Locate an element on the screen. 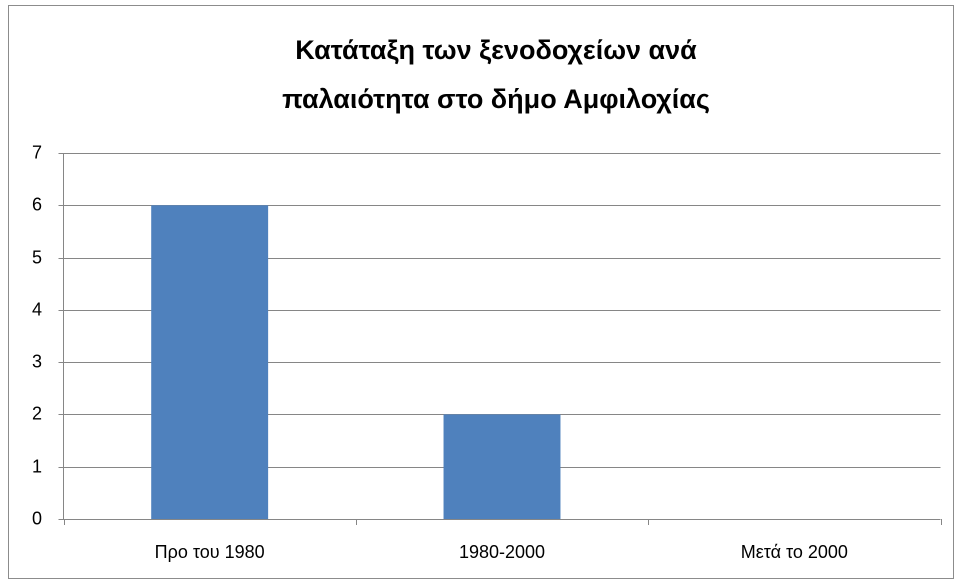  y-tick-label: 5 is located at coordinates (37, 257).